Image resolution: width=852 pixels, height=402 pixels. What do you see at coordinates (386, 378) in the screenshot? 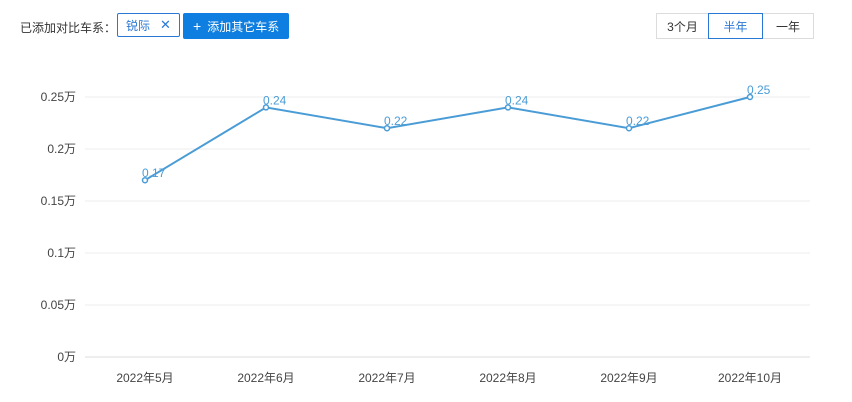
I see `x-tick-label: 2022年7月` at bounding box center [386, 378].